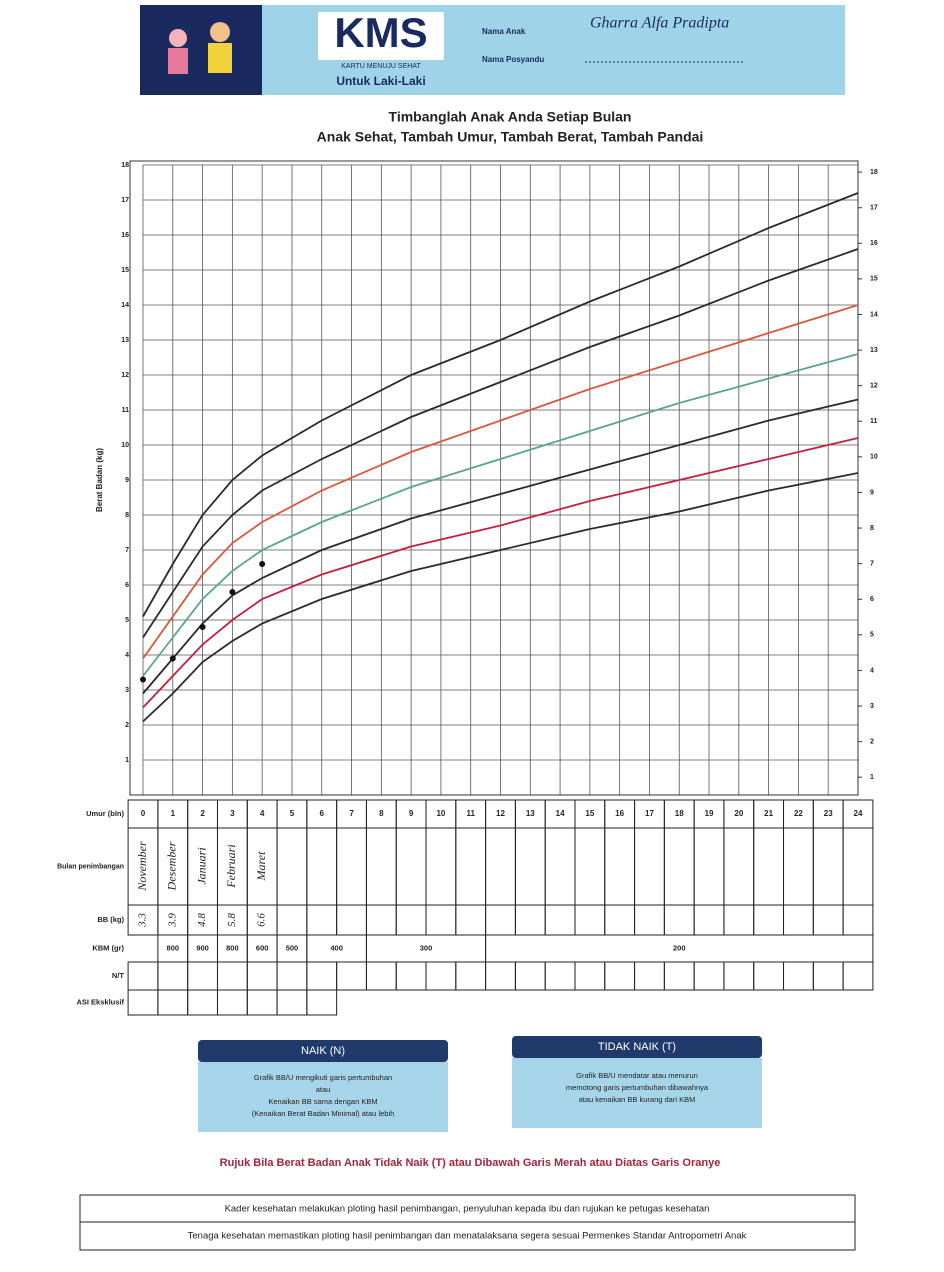 The height and width of the screenshot is (1272, 944). I want to click on weigh-month: Maret, so click(261, 866).